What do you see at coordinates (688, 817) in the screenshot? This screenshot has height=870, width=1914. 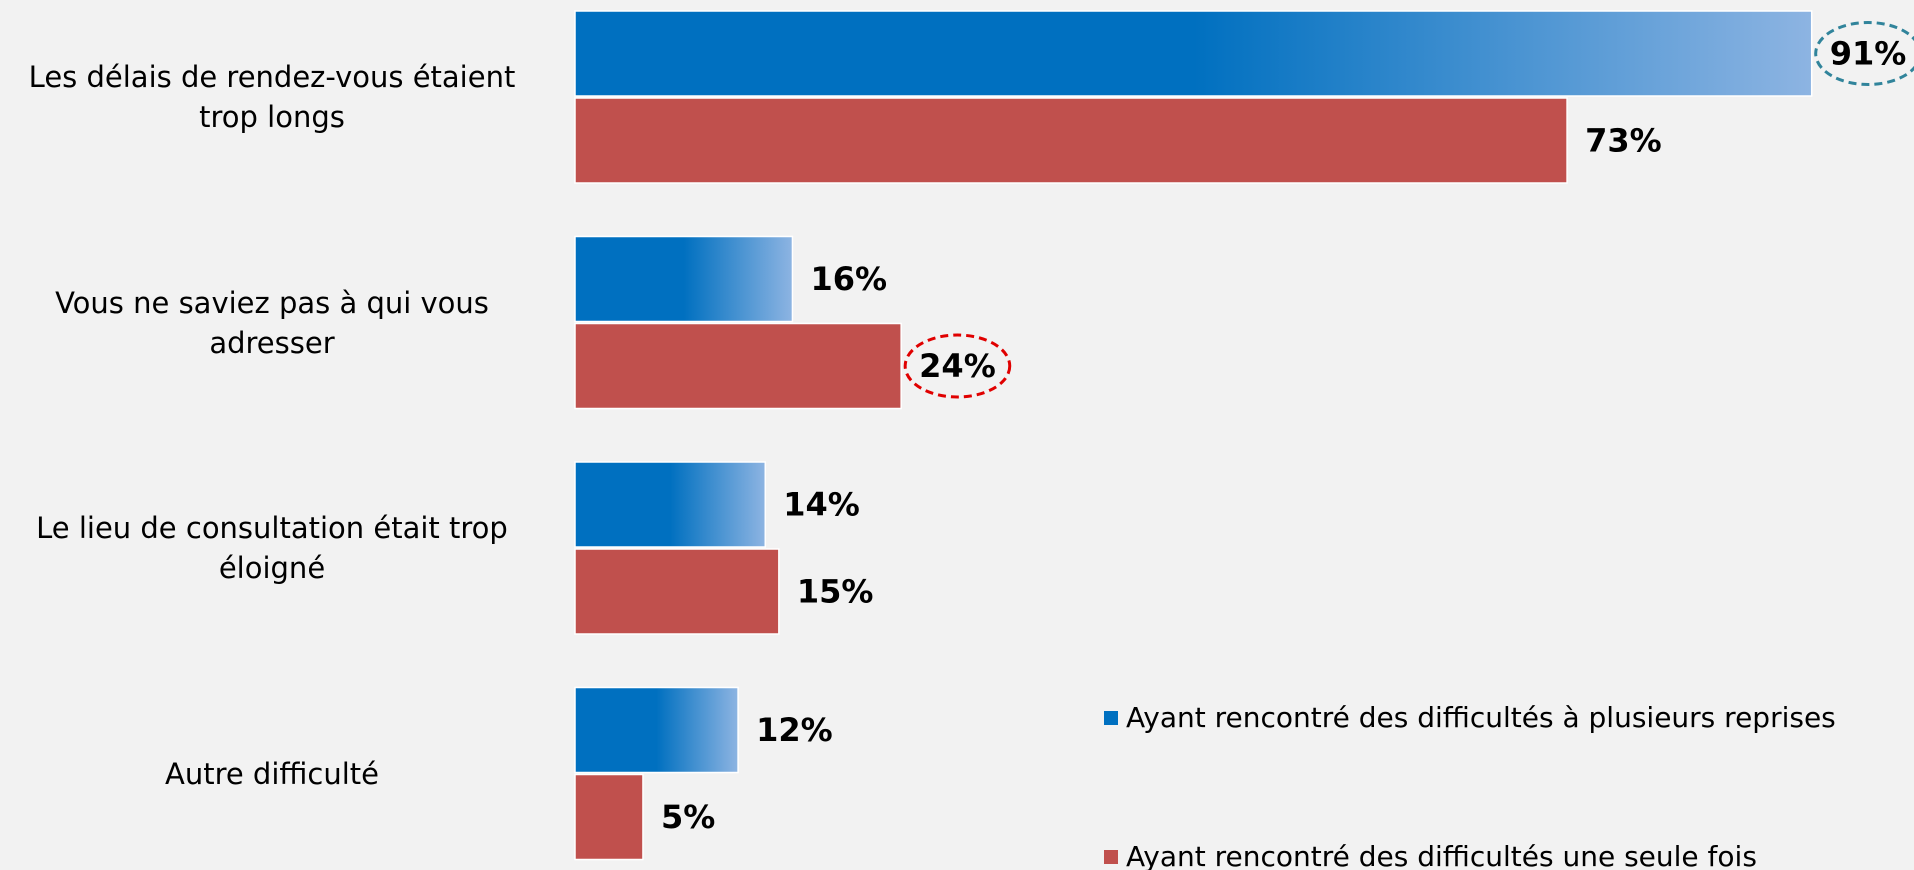 I see `value-label: 5%` at bounding box center [688, 817].